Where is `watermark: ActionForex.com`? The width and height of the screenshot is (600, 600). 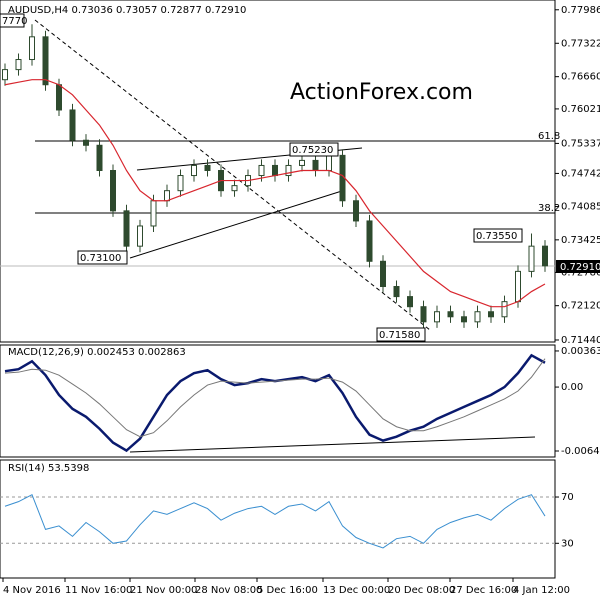
watermark: ActionForex.com is located at coordinates (381, 92).